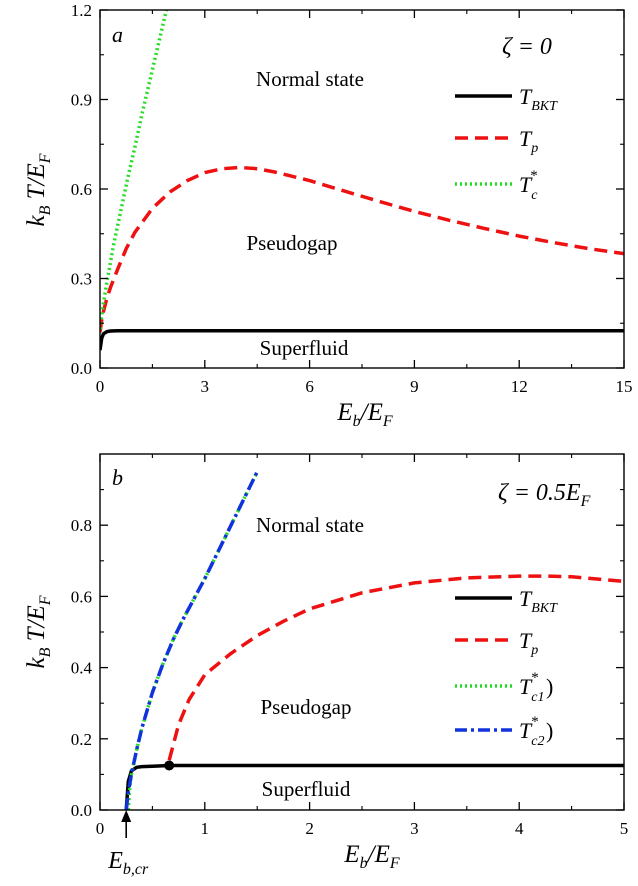 The image size is (638, 886). I want to click on y-tick-label: 0.3, so click(81, 279).